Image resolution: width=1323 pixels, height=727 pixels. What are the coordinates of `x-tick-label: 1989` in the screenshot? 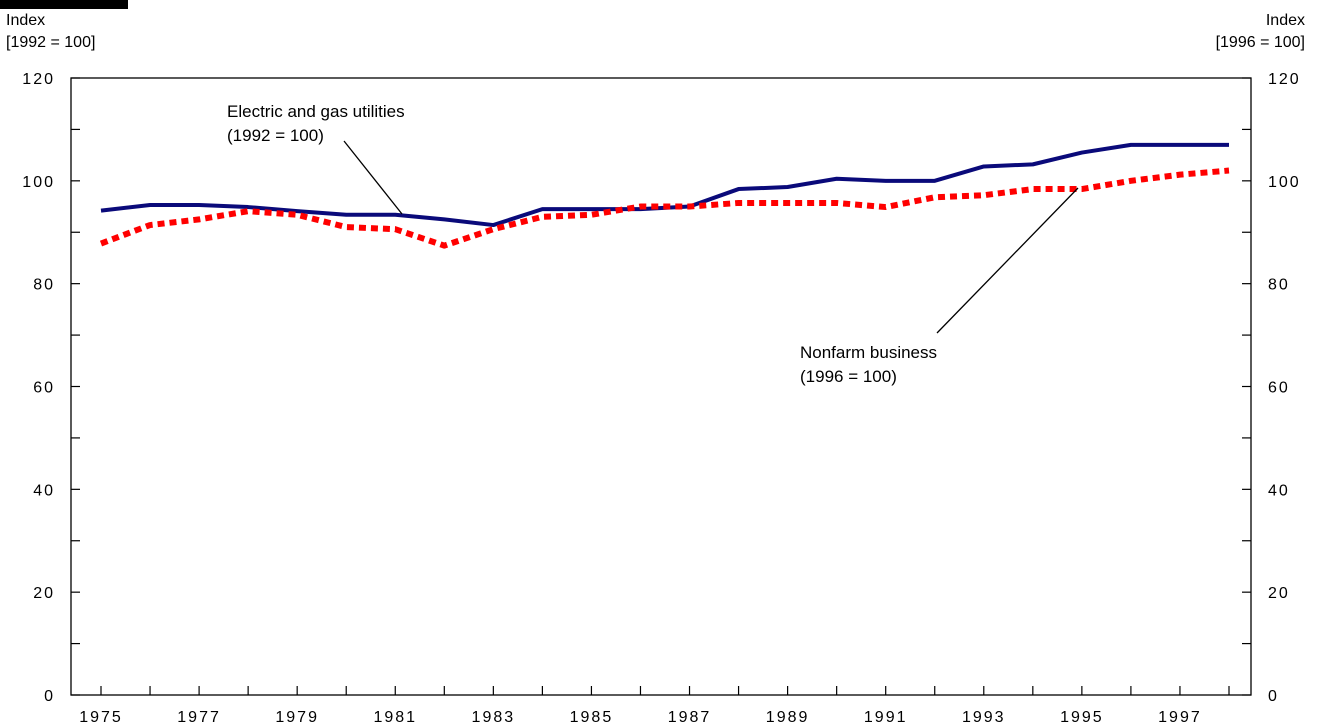 It's located at (788, 717).